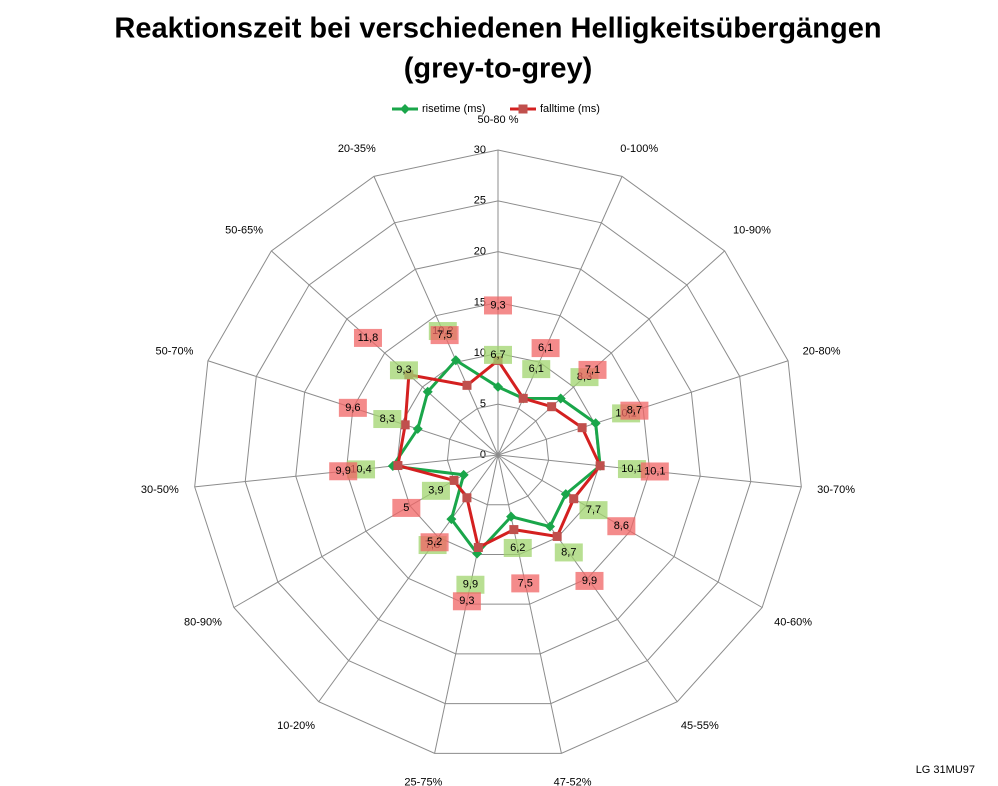  What do you see at coordinates (174, 351) in the screenshot?
I see `category-label: 50-70%` at bounding box center [174, 351].